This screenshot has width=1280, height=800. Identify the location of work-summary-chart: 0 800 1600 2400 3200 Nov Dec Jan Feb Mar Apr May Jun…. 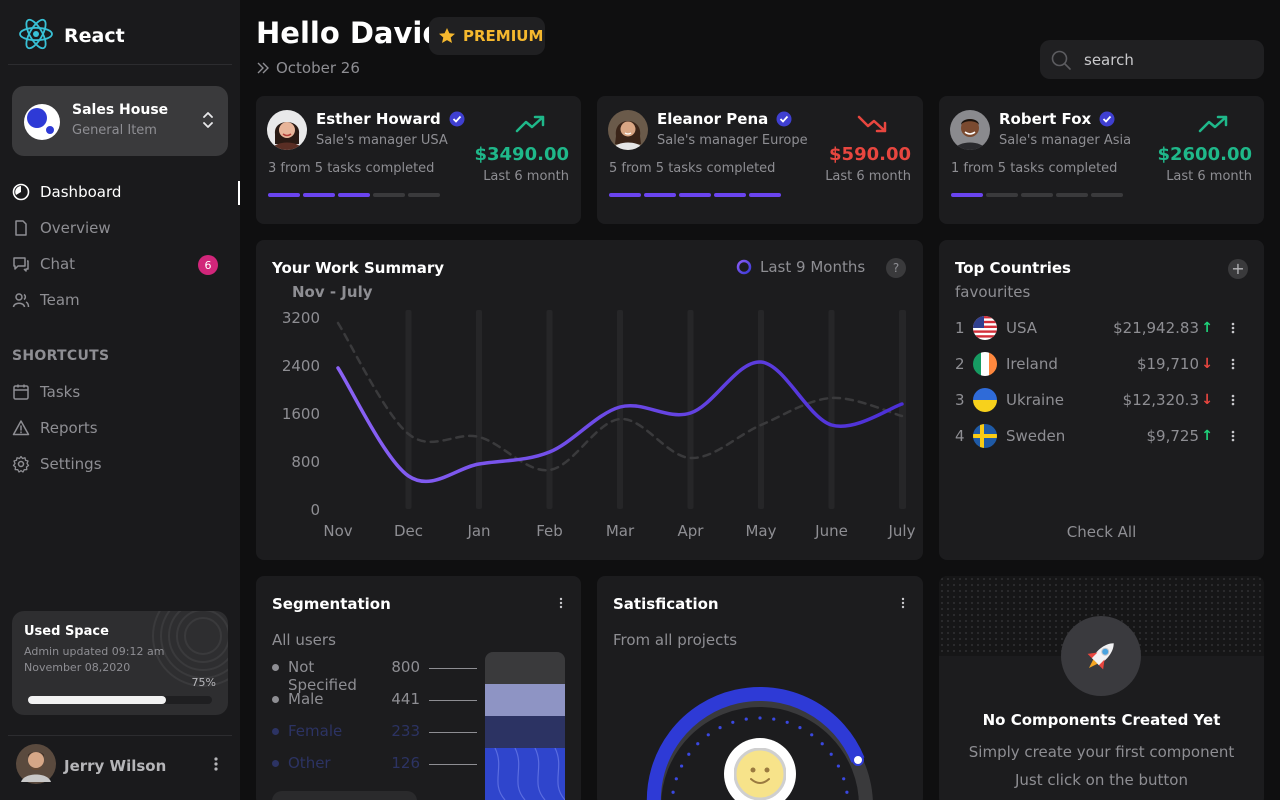
(599, 424).